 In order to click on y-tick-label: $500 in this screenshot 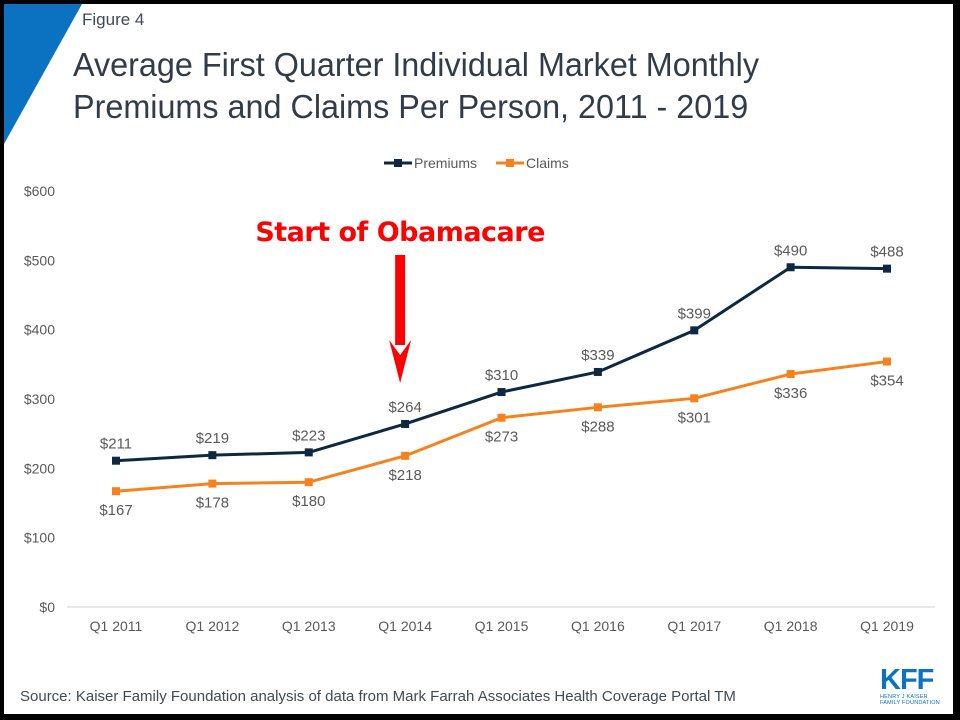, I will do `click(39, 260)`.